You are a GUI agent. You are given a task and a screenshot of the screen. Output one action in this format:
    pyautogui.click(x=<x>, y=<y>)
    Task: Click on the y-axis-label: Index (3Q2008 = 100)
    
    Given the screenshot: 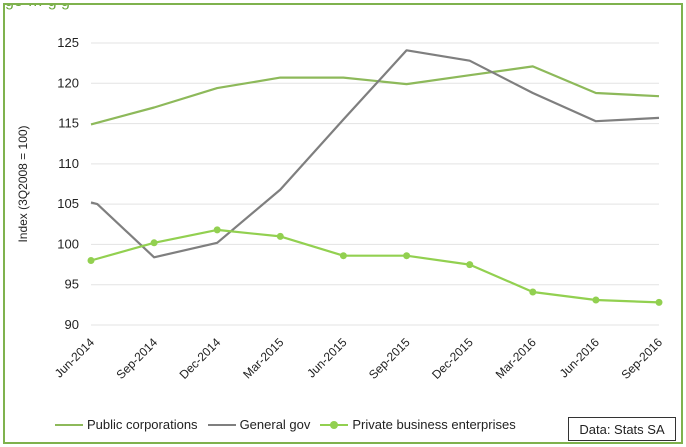 What is the action you would take?
    pyautogui.click(x=23, y=183)
    